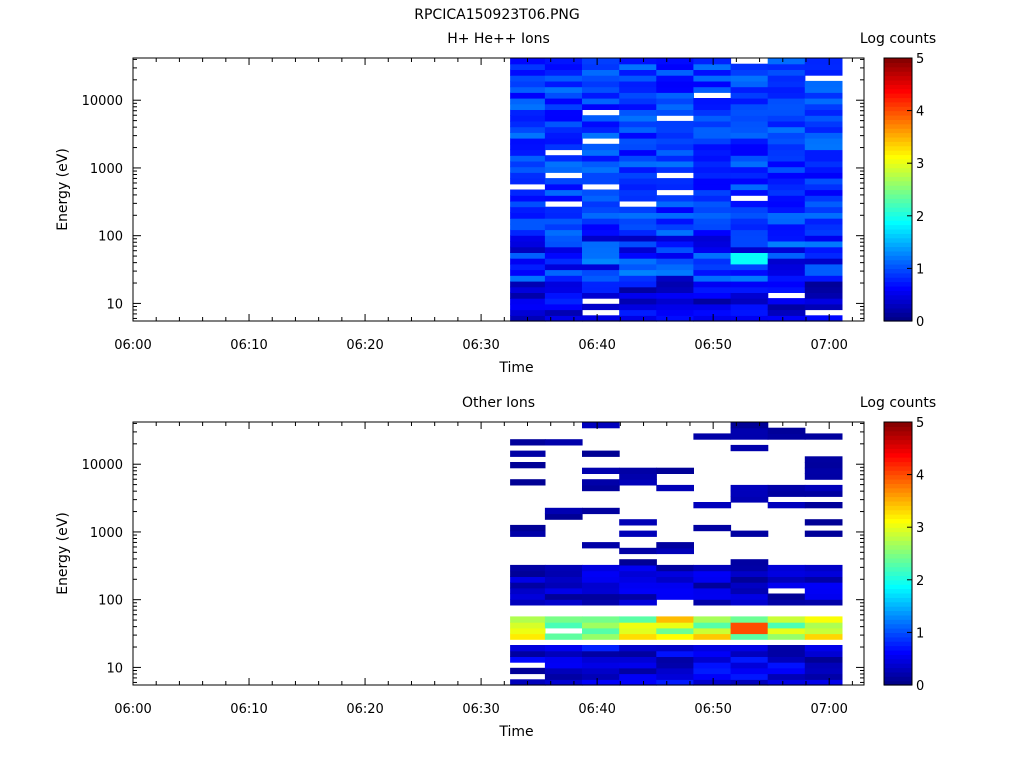 This screenshot has width=1024, height=768. What do you see at coordinates (102, 101) in the screenshot?
I see `y-tick-label: 10000` at bounding box center [102, 101].